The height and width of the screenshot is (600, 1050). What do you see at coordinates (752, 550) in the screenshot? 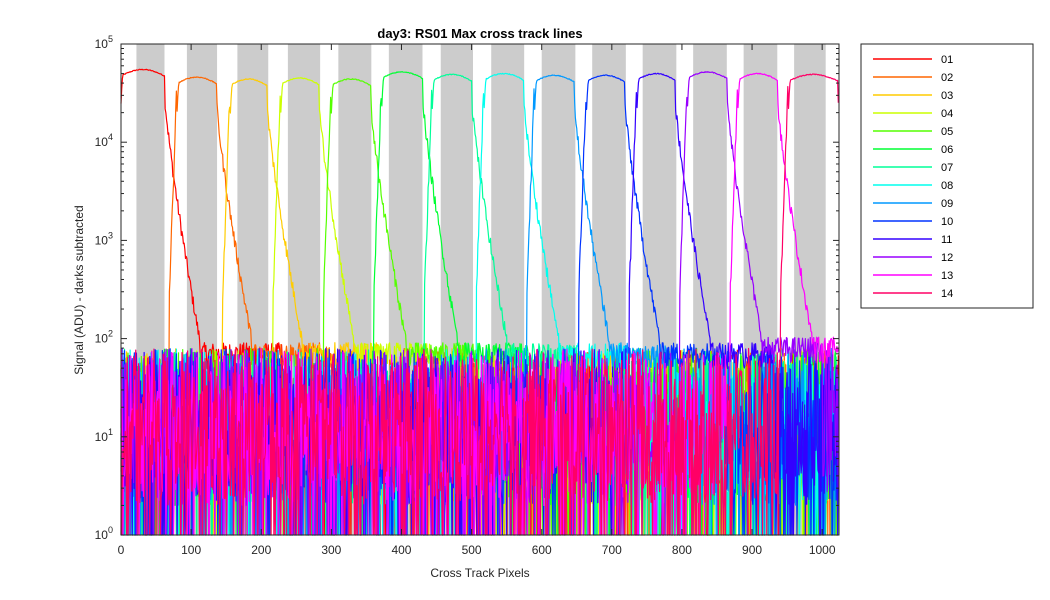
I see `x-tick-label: 900` at bounding box center [752, 550].